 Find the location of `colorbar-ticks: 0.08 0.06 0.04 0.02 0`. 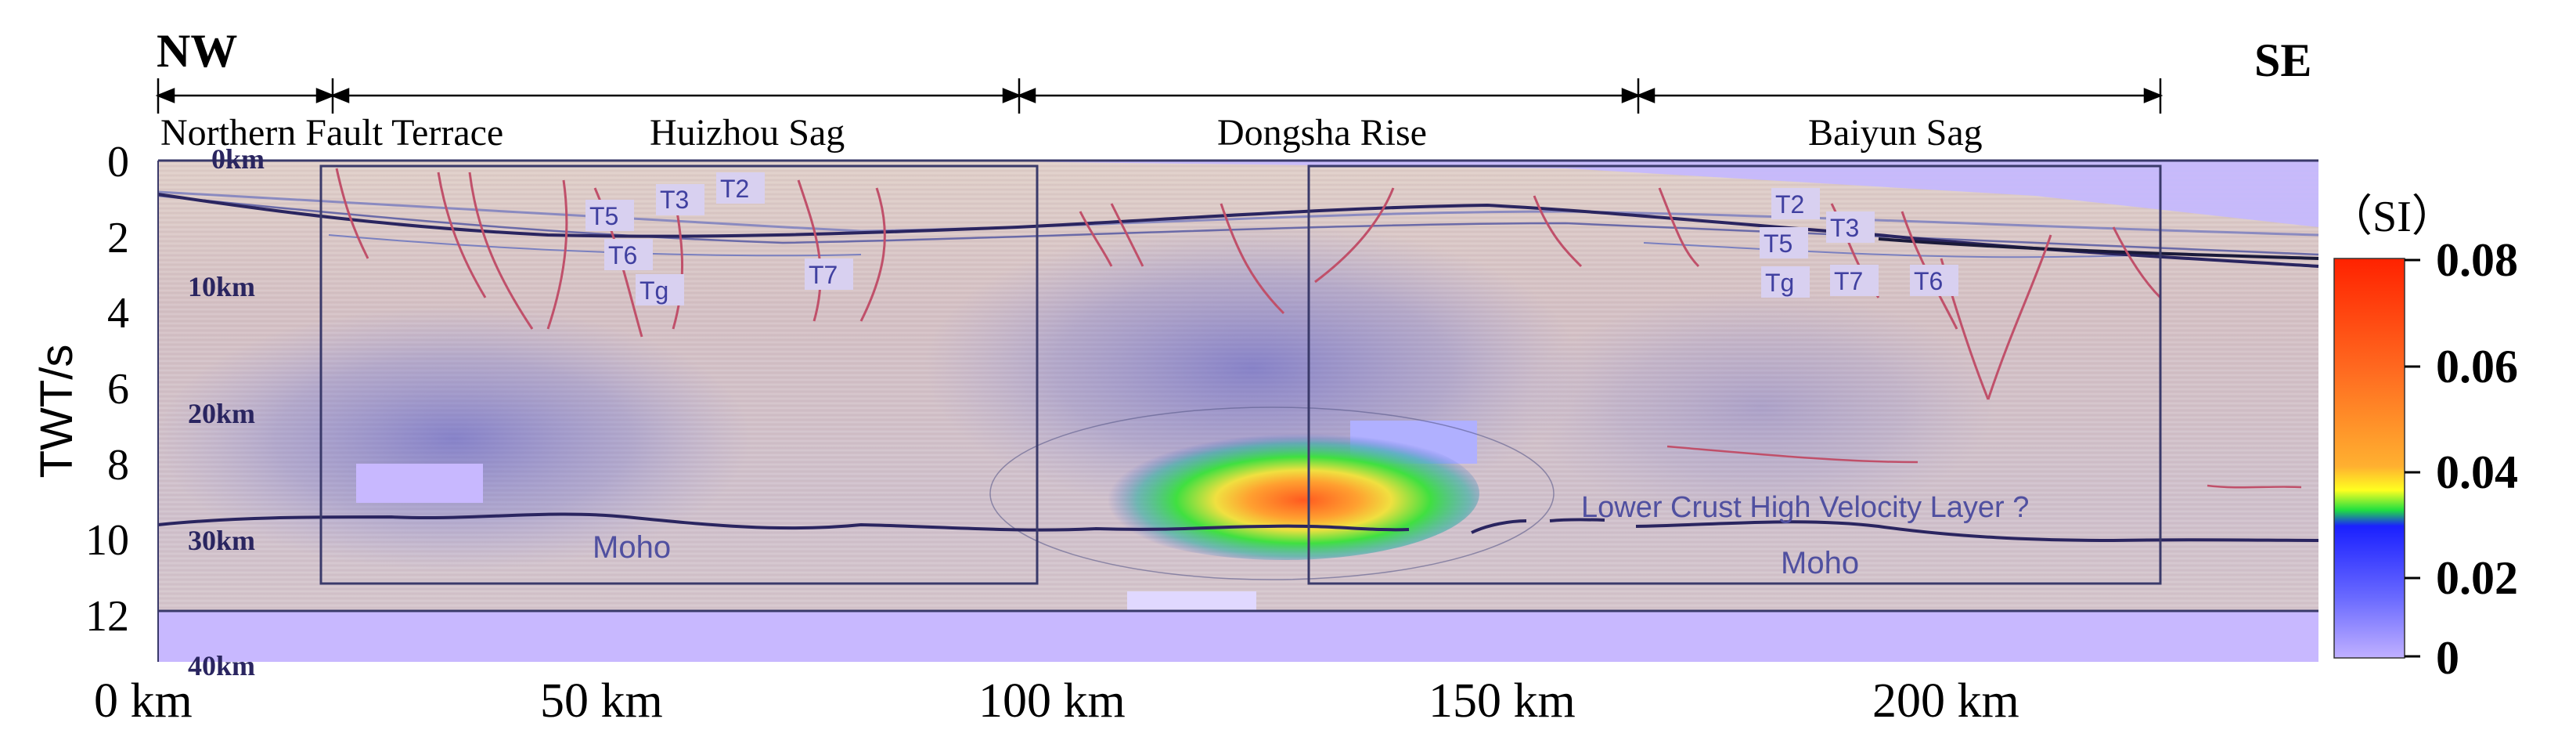

colorbar-ticks: 0.08 0.06 0.04 0.02 0 is located at coordinates (2477, 459).